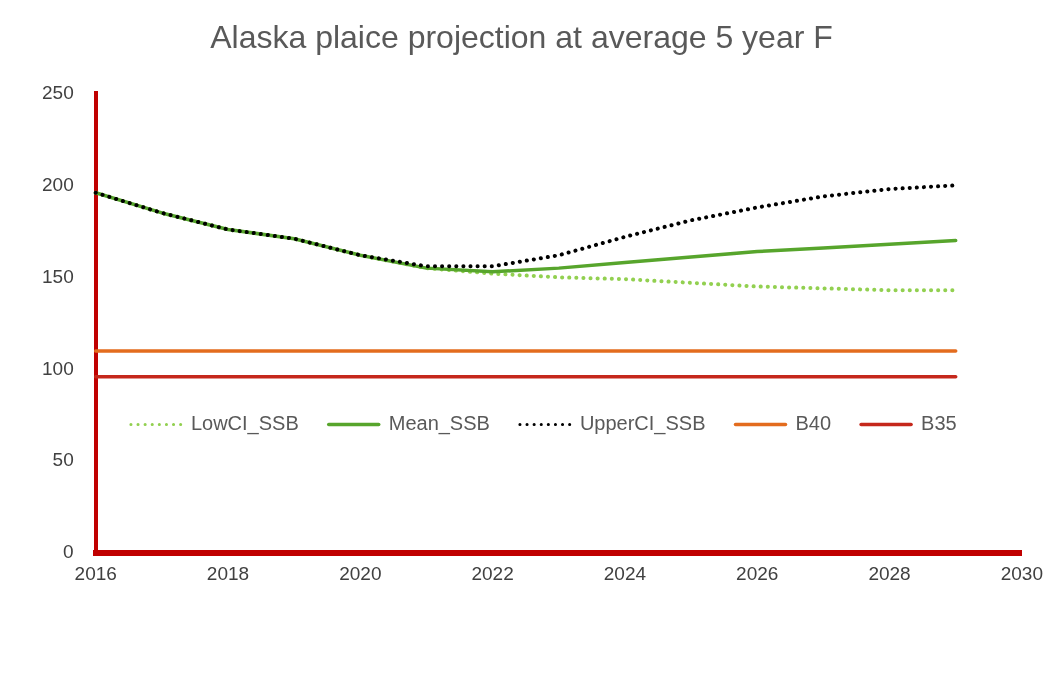 This screenshot has width=1053, height=676. I want to click on y-tick-label: 200, so click(58, 184).